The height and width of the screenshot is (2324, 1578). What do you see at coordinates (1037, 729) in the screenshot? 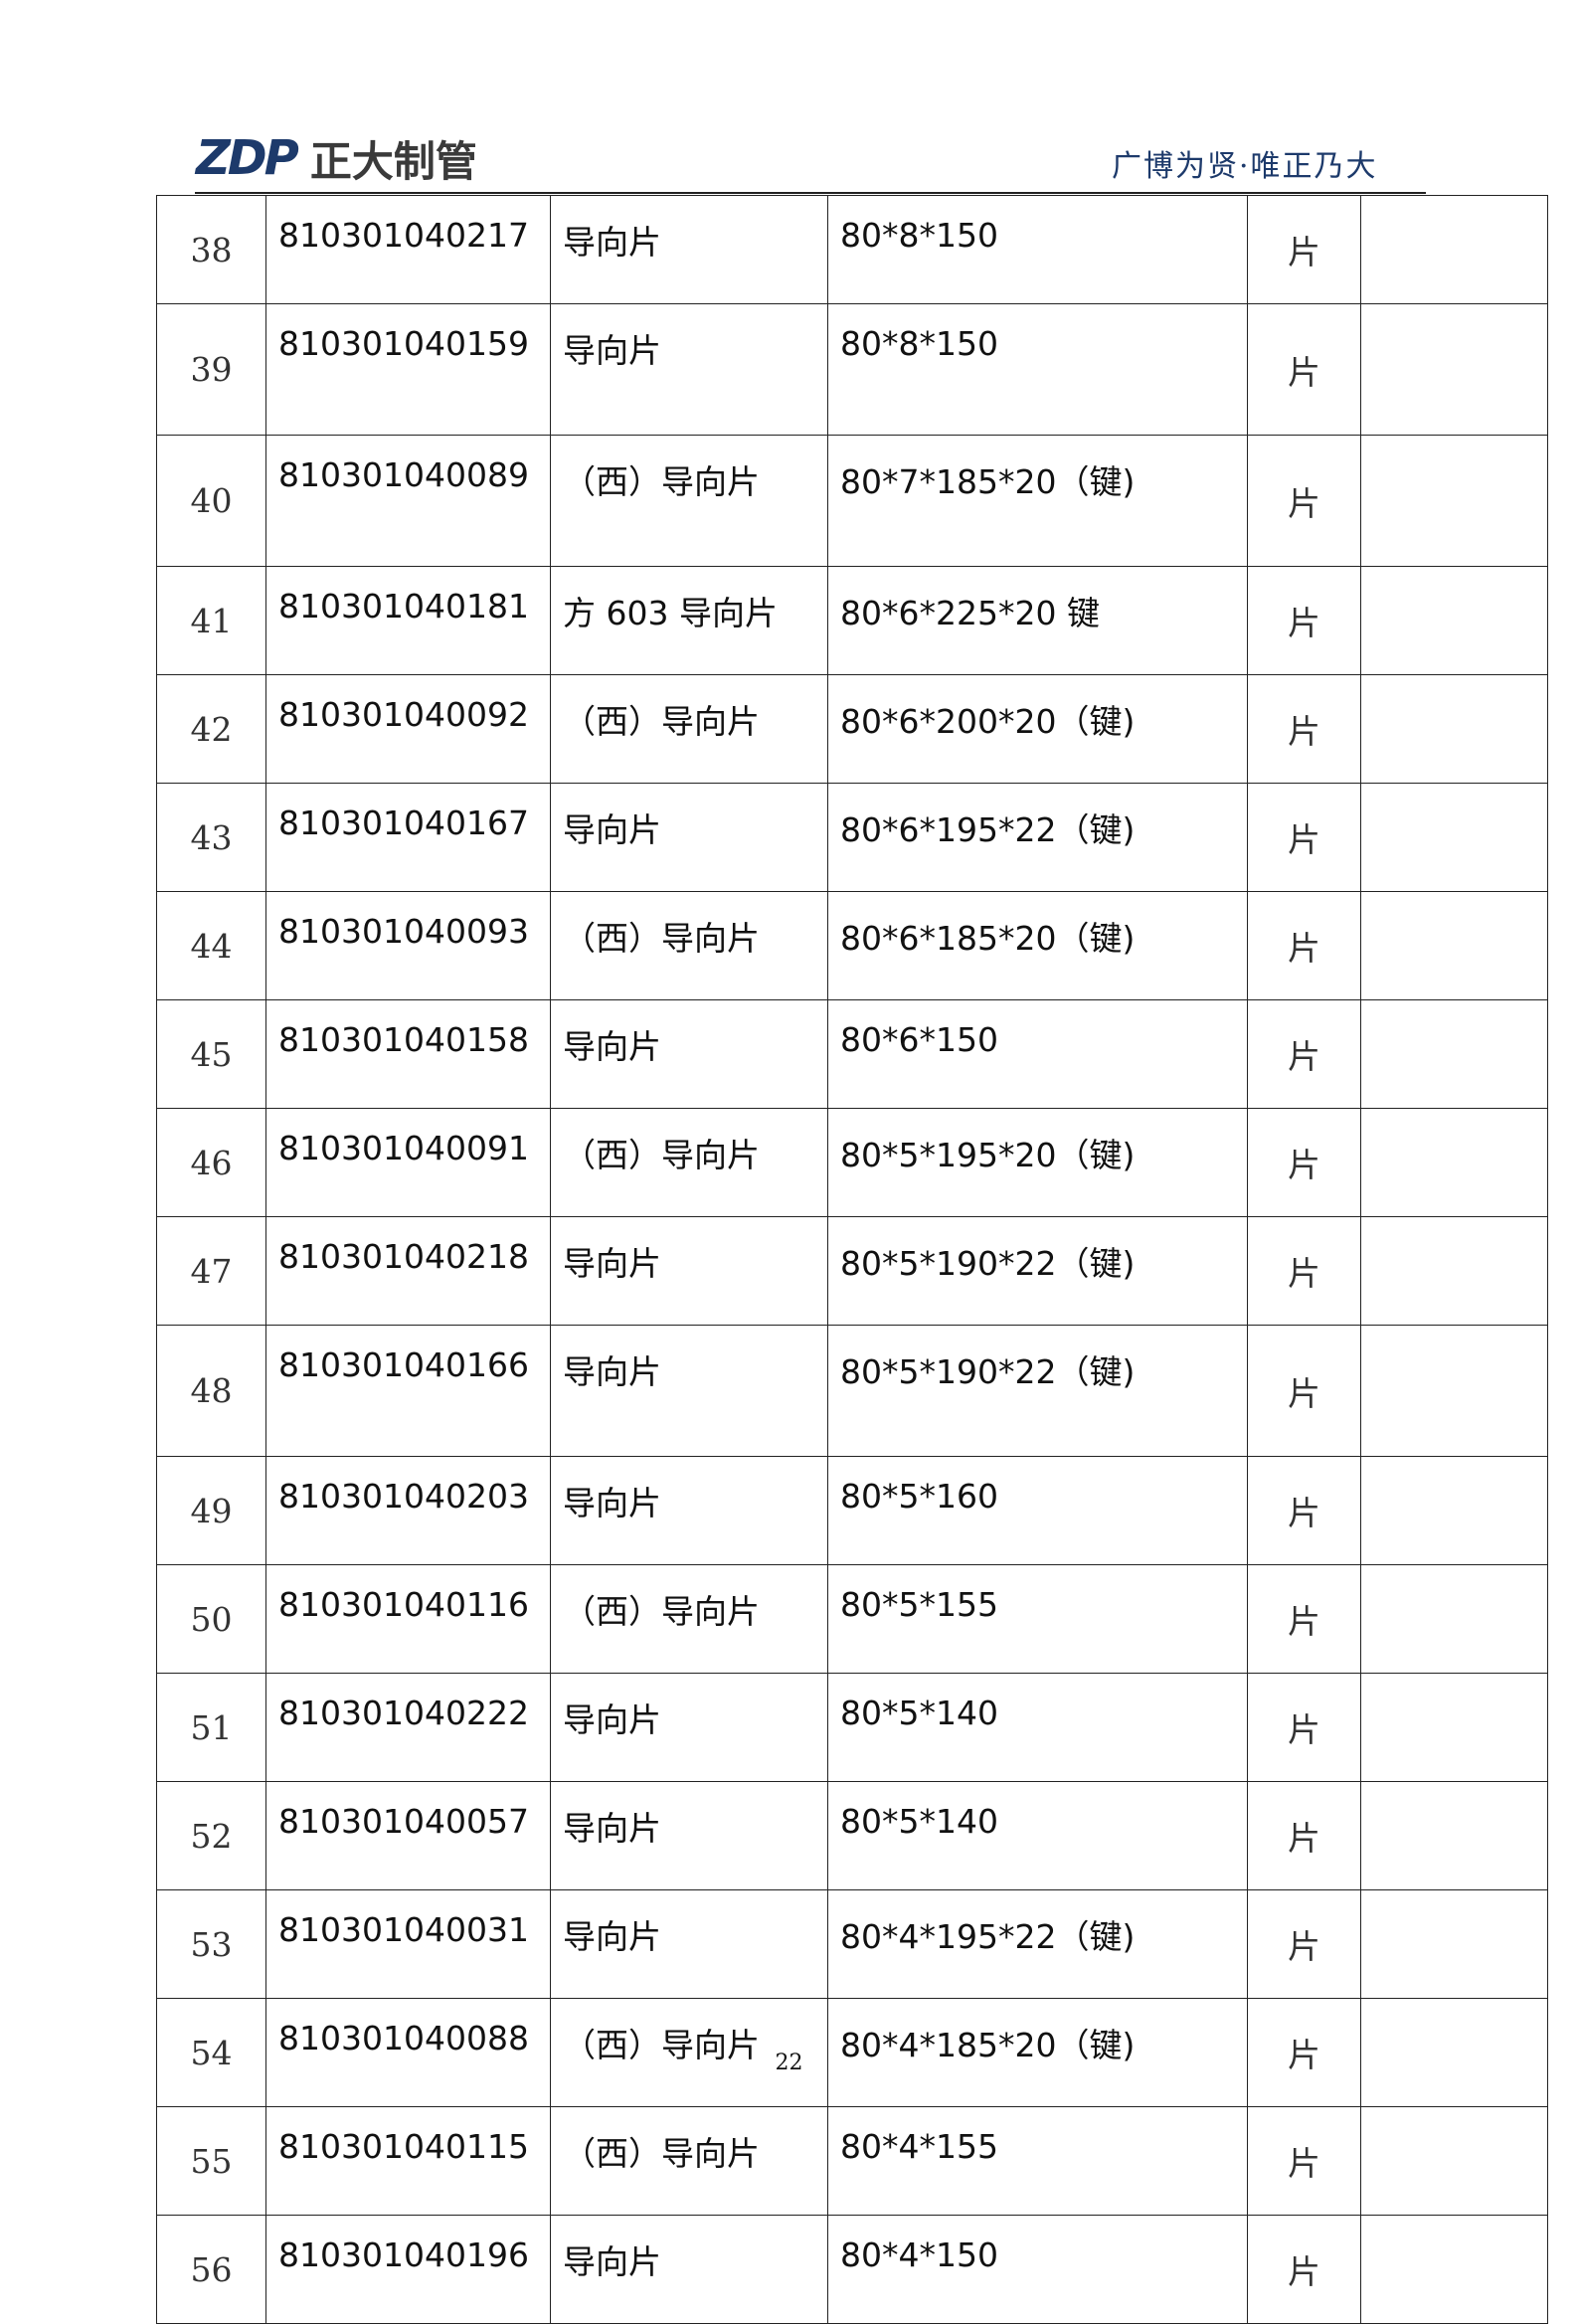
I see `cell-spec: 80*6*200*20（键)` at bounding box center [1037, 729].